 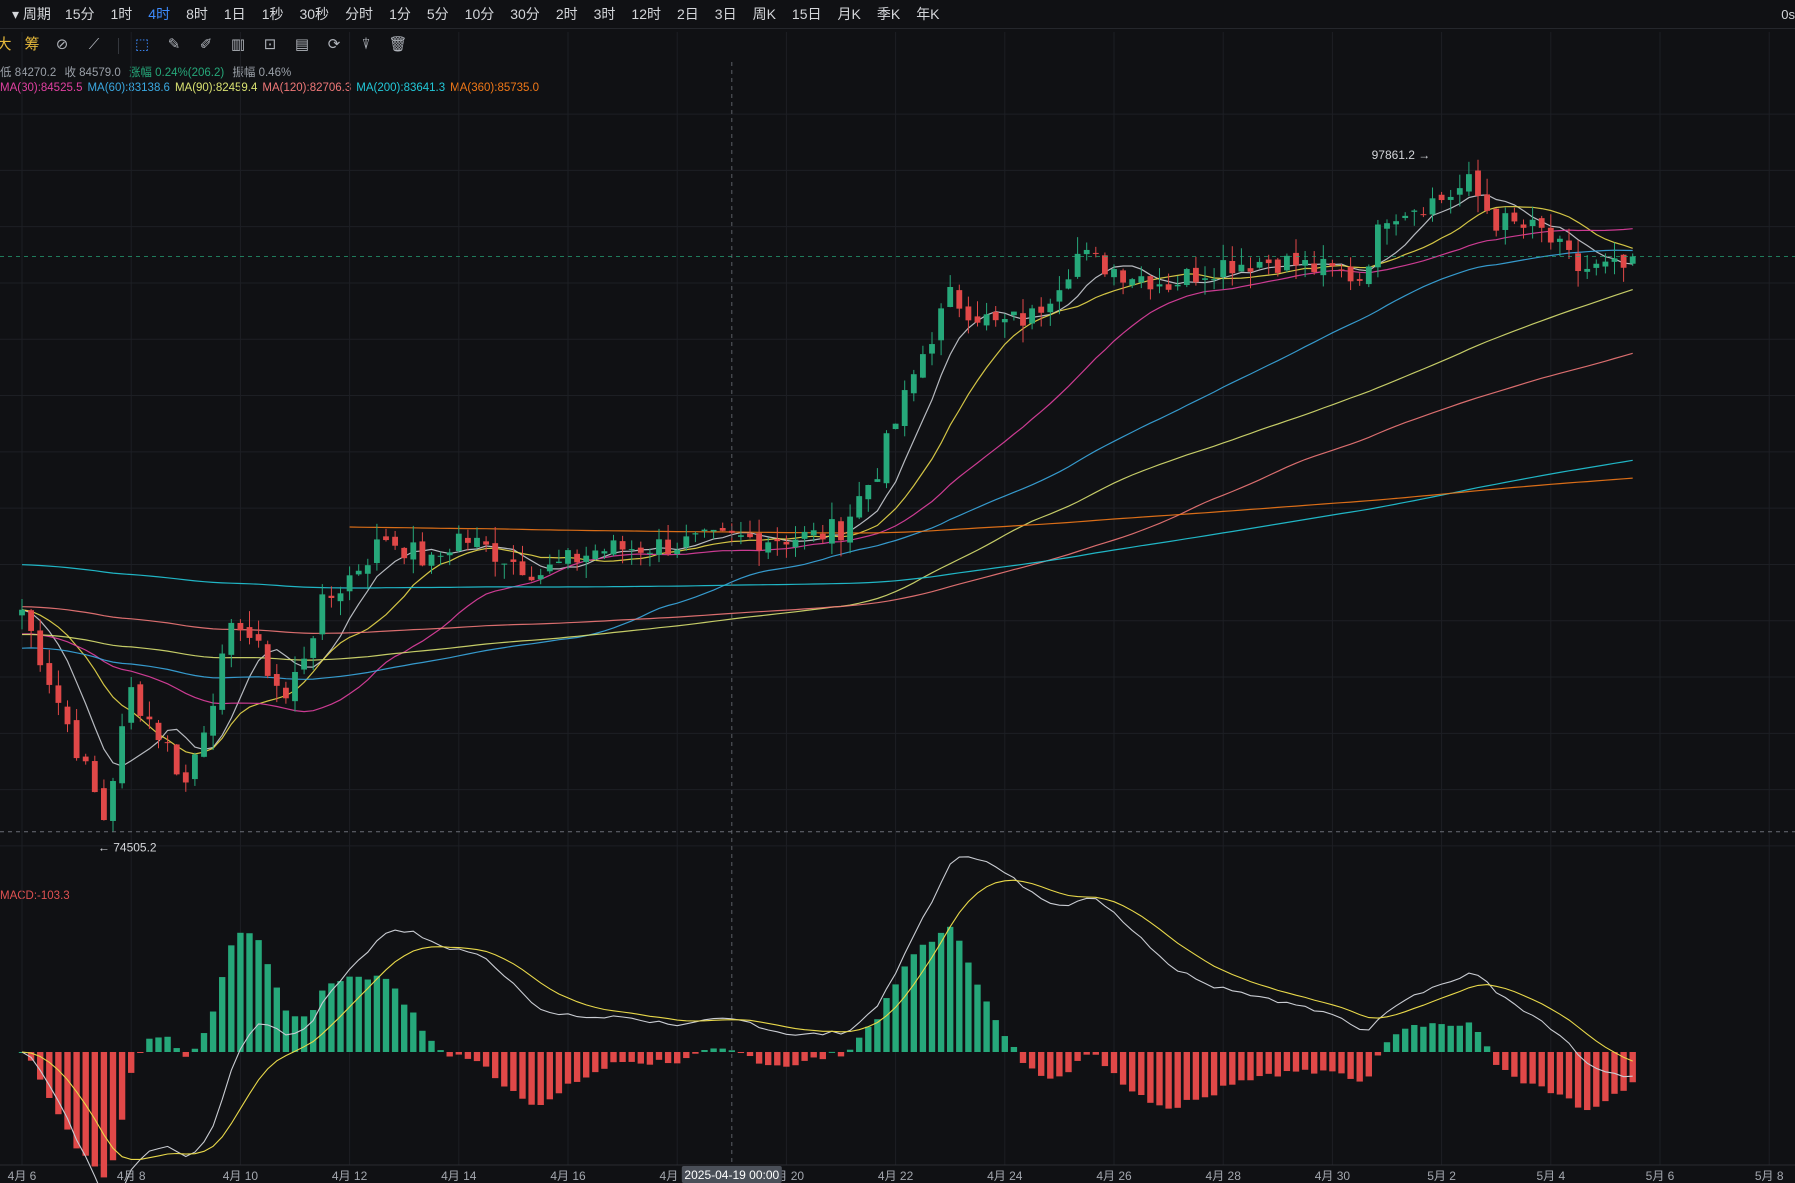 What do you see at coordinates (1788, 14) in the screenshot?
I see `refresh-timer: 0s` at bounding box center [1788, 14].